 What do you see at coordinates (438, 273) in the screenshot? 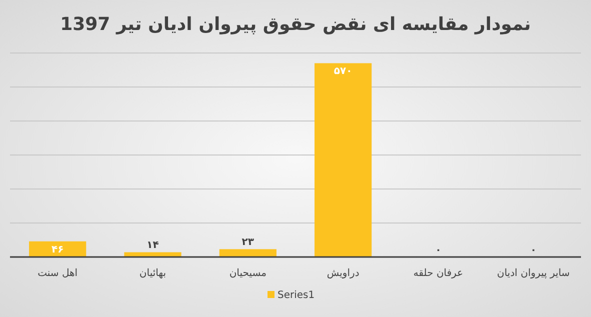
I see `x-tick-label: عرفان حلقه` at bounding box center [438, 273].